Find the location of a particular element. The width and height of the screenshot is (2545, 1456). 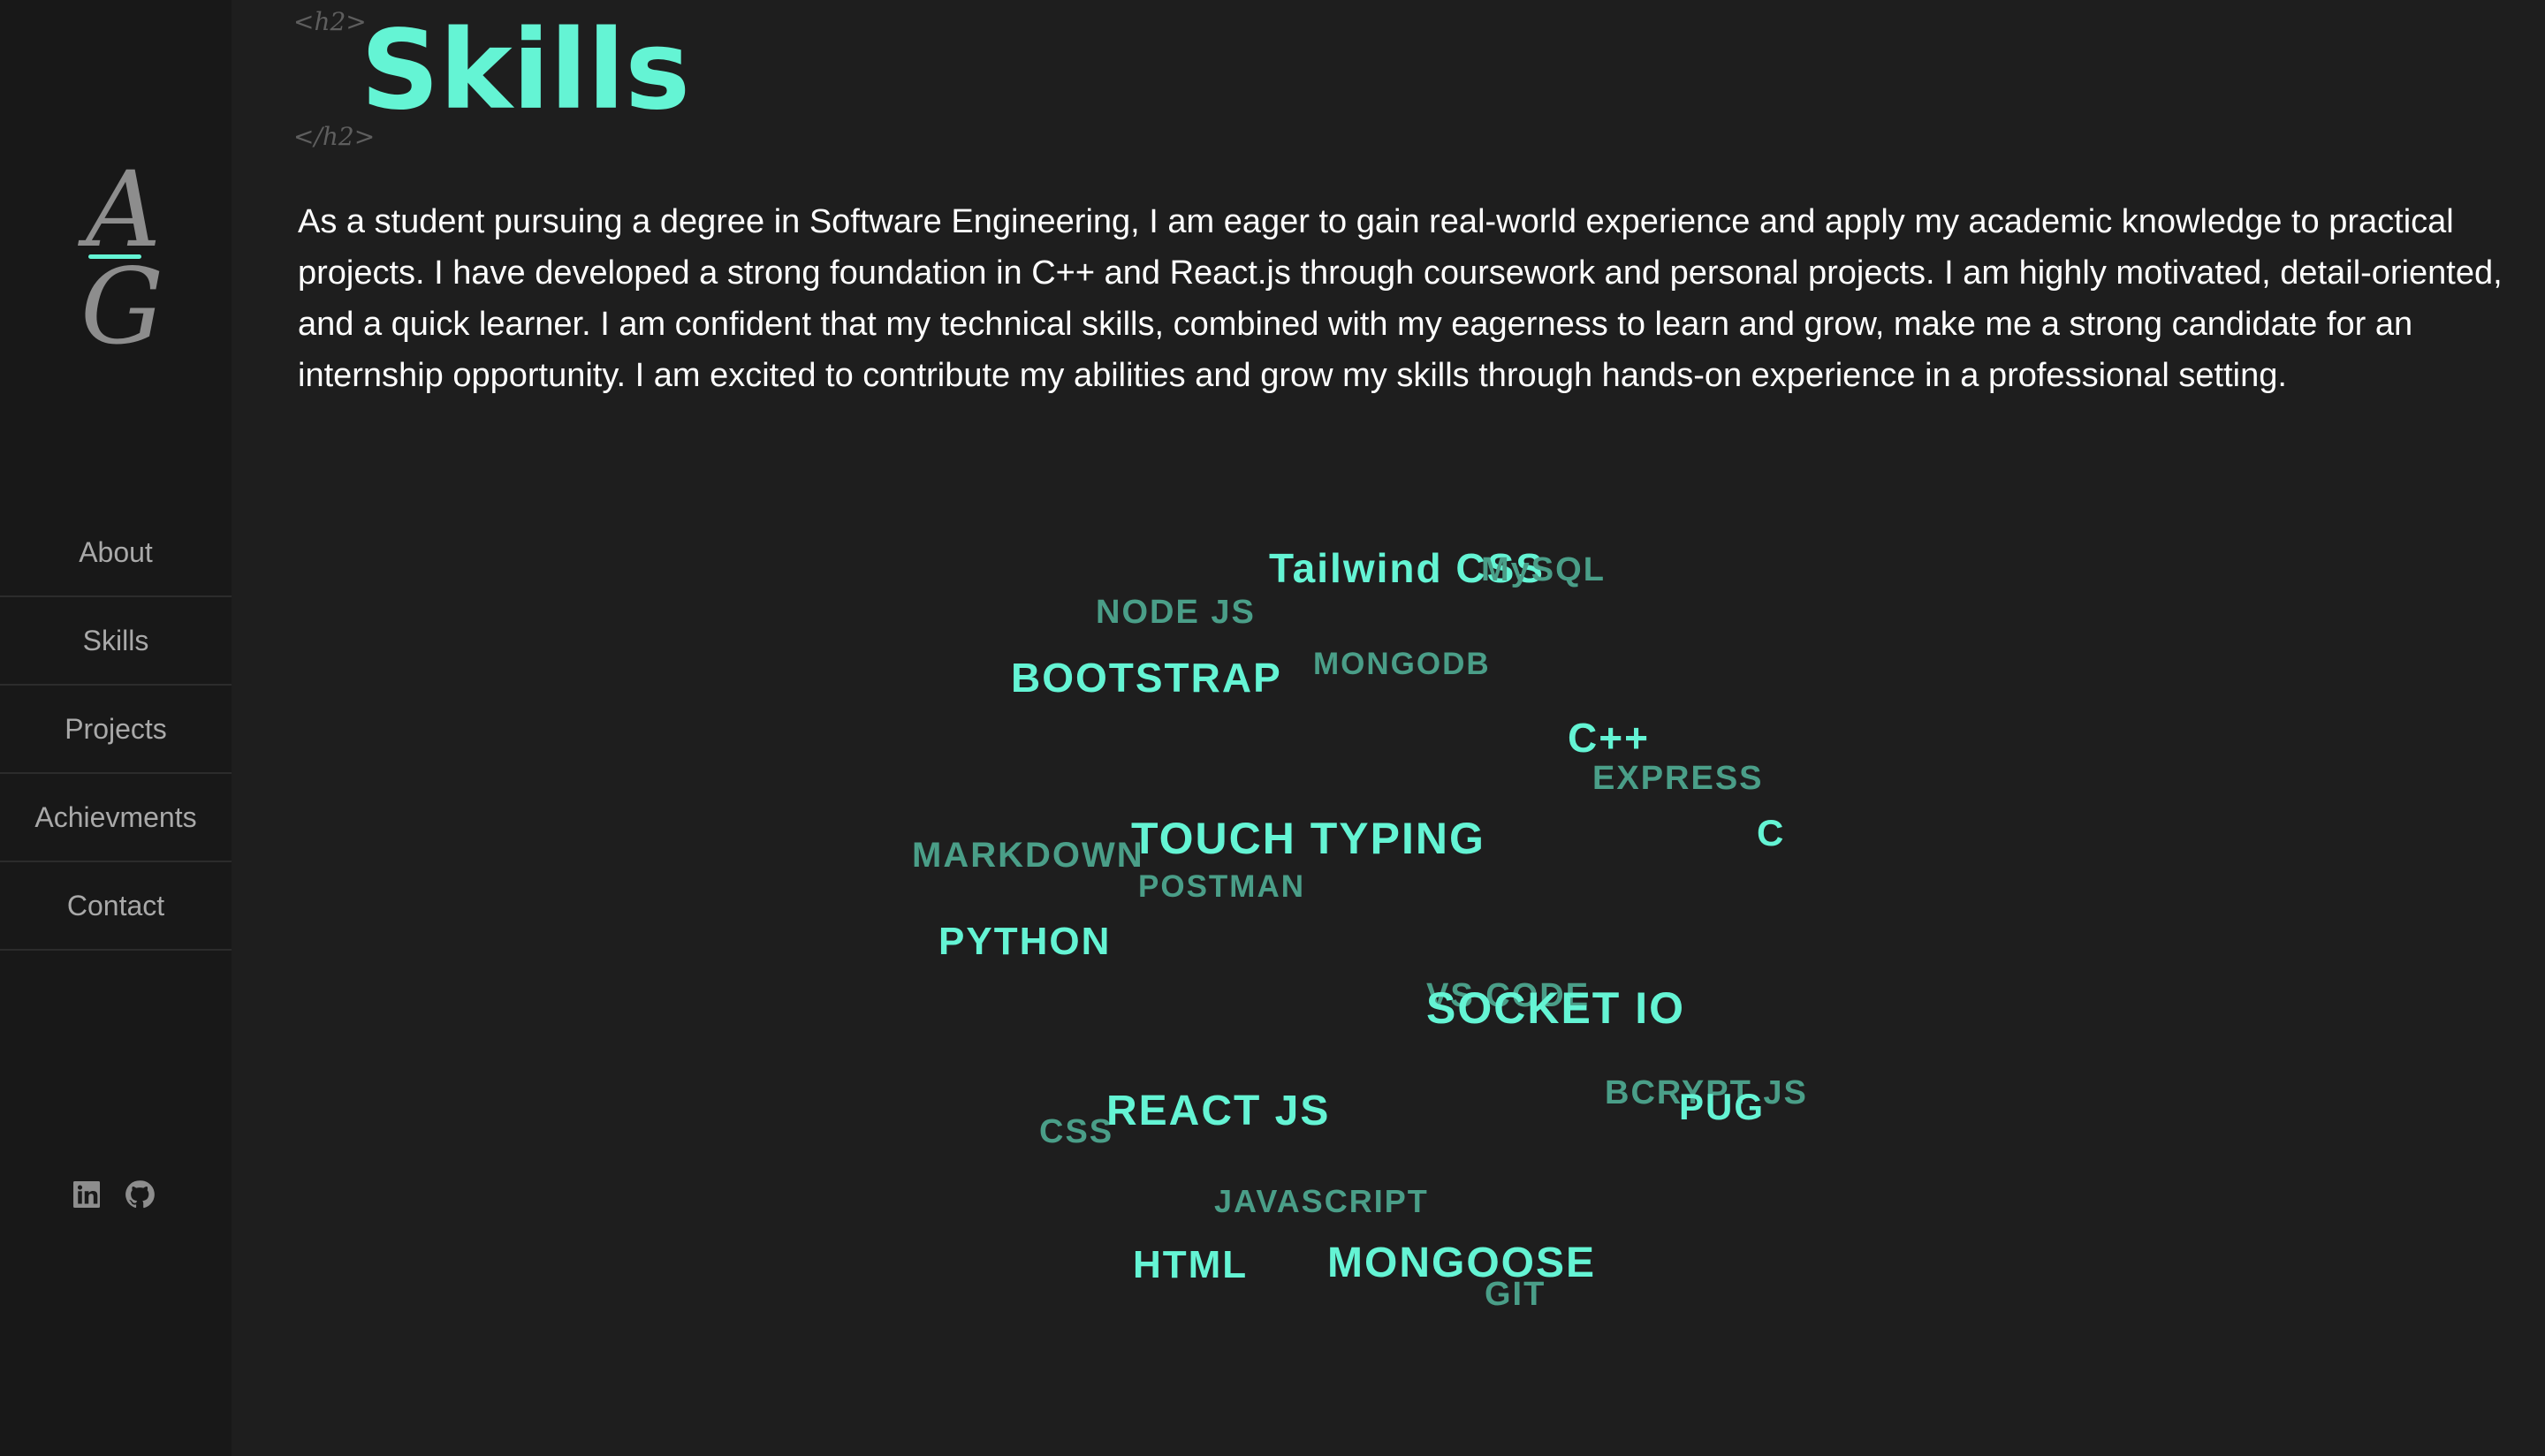

nav-item-skills: Skills is located at coordinates (116, 641).